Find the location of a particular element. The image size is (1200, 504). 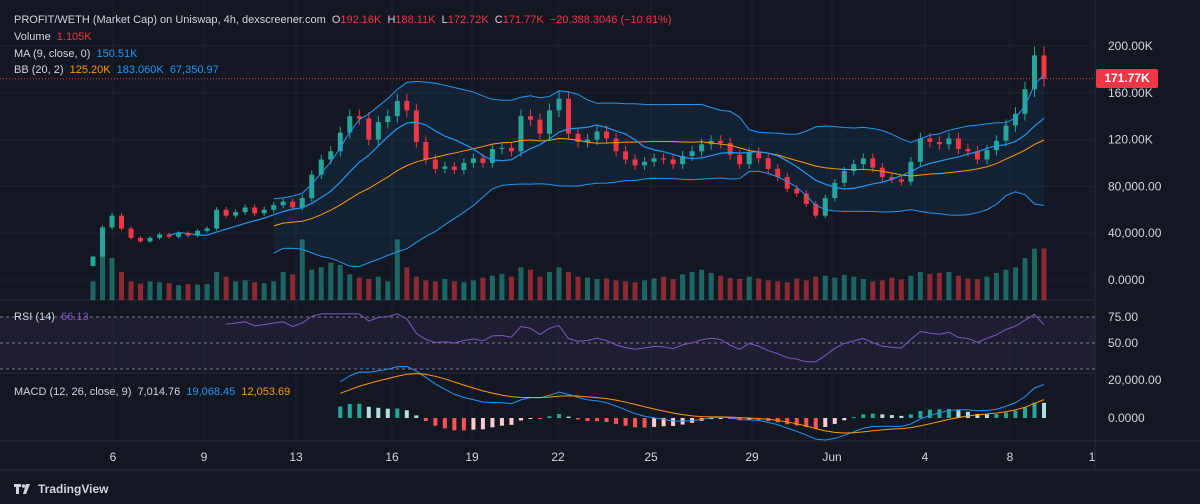

price-tick-label: 200.00K is located at coordinates (1130, 46).